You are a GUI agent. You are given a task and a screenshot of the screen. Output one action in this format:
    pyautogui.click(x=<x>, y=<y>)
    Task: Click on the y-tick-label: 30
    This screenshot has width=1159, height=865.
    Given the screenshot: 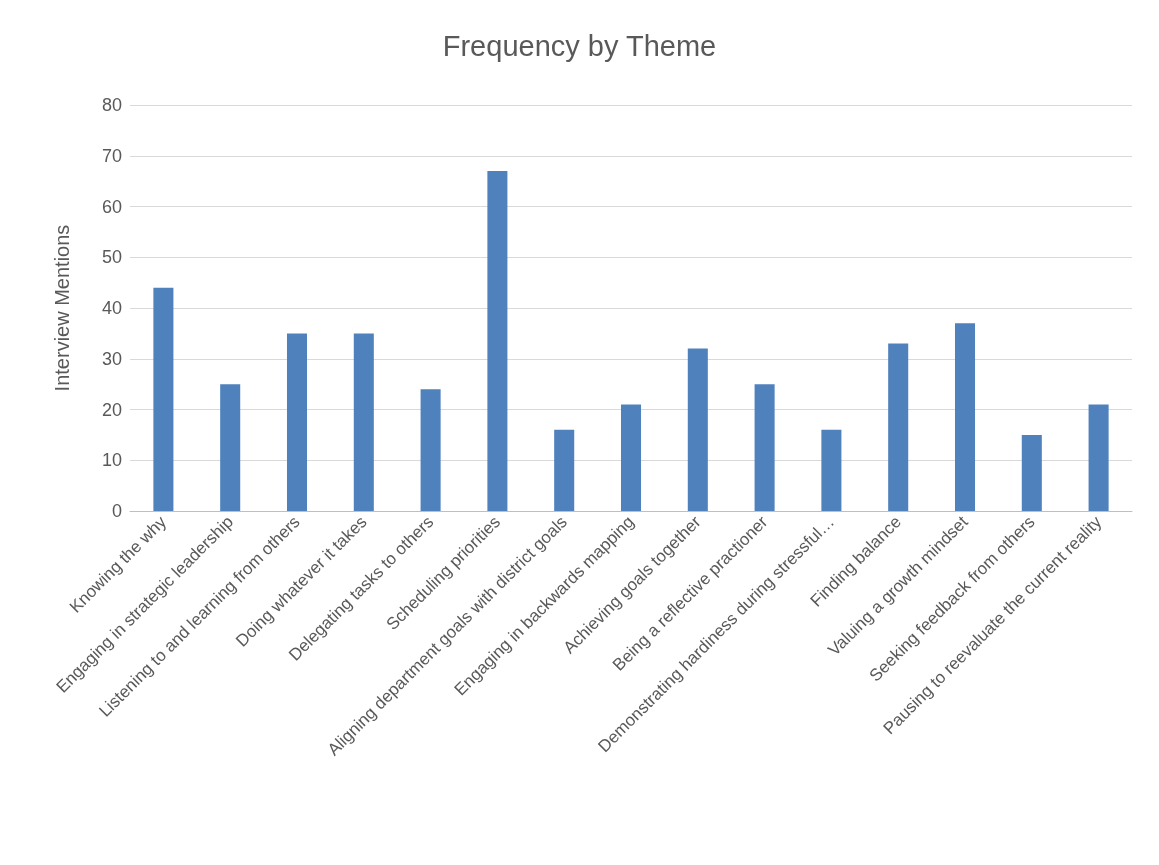 What is the action you would take?
    pyautogui.click(x=111, y=358)
    